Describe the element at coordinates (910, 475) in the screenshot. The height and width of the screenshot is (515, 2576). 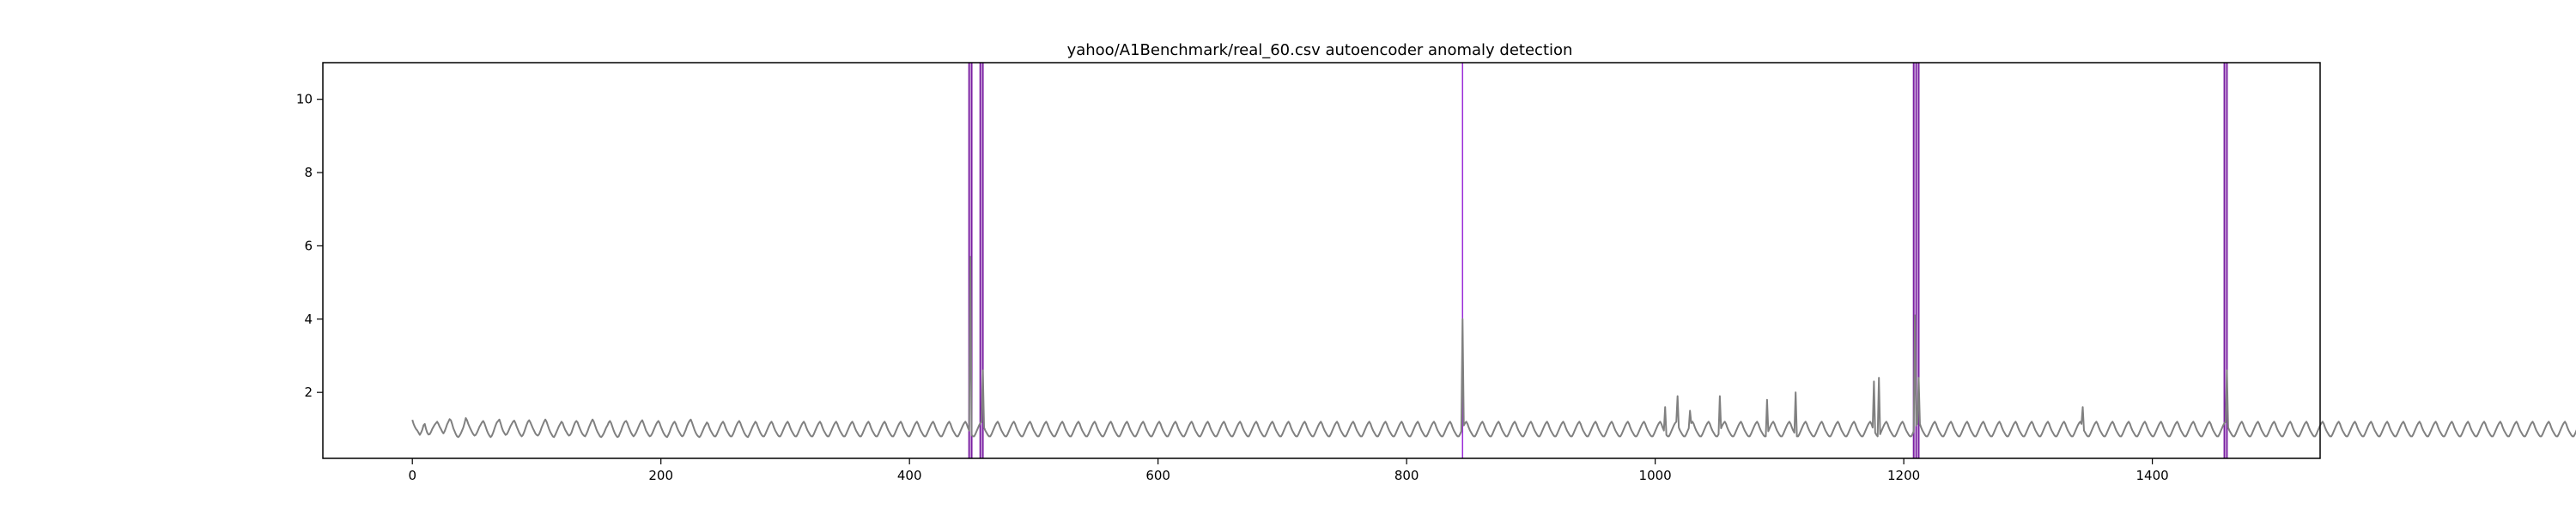
I see `x-tick-label: 400` at that location.